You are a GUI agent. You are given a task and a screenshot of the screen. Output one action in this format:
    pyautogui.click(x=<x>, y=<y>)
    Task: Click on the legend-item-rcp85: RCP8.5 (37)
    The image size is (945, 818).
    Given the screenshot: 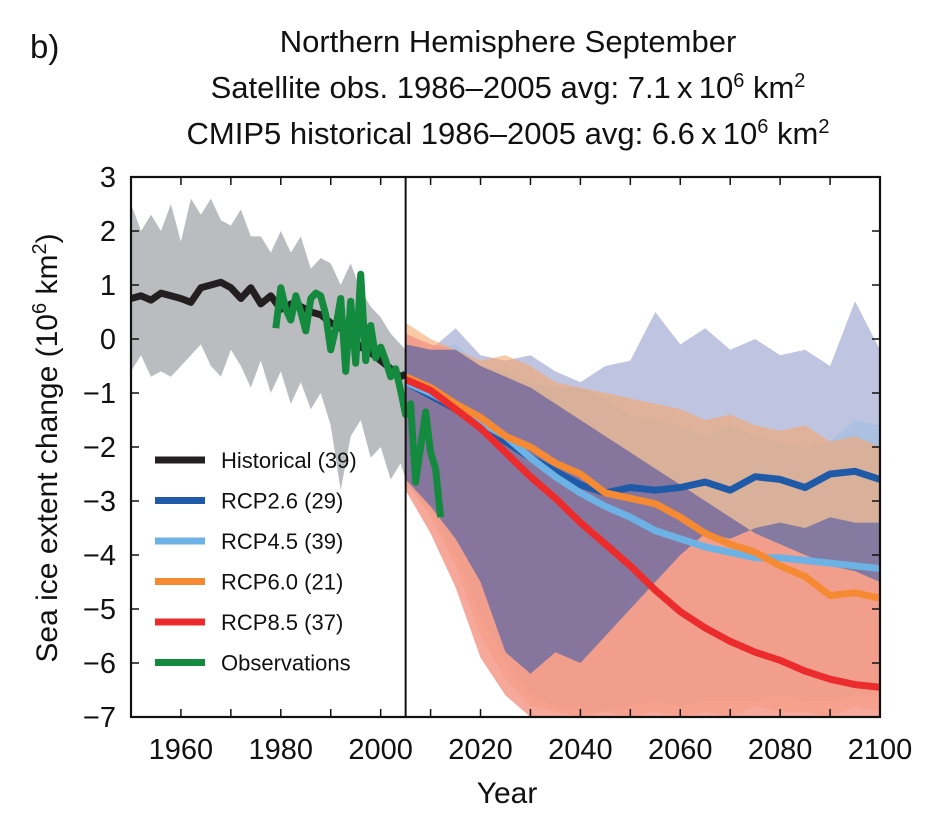 What is the action you would take?
    pyautogui.click(x=249, y=622)
    